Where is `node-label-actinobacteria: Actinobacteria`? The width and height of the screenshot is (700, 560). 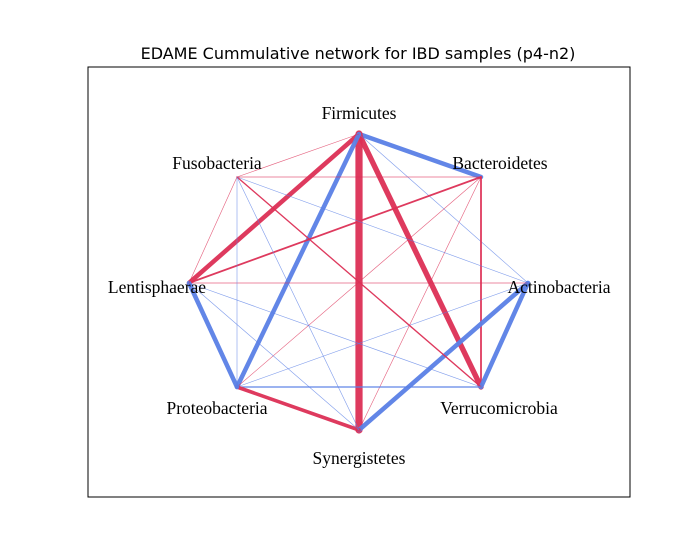 node-label-actinobacteria: Actinobacteria is located at coordinates (558, 287).